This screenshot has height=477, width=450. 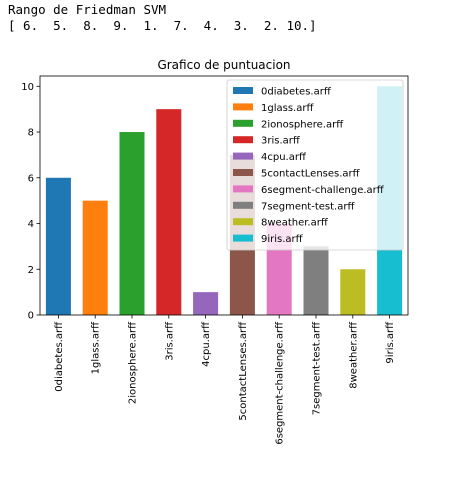 What do you see at coordinates (243, 156) in the screenshot?
I see `legend-swatch-4cpu-arff` at bounding box center [243, 156].